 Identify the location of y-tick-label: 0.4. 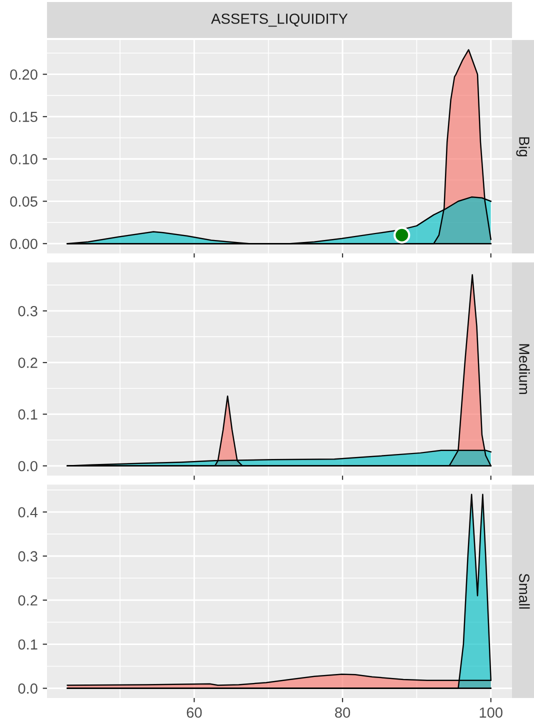
(28, 512).